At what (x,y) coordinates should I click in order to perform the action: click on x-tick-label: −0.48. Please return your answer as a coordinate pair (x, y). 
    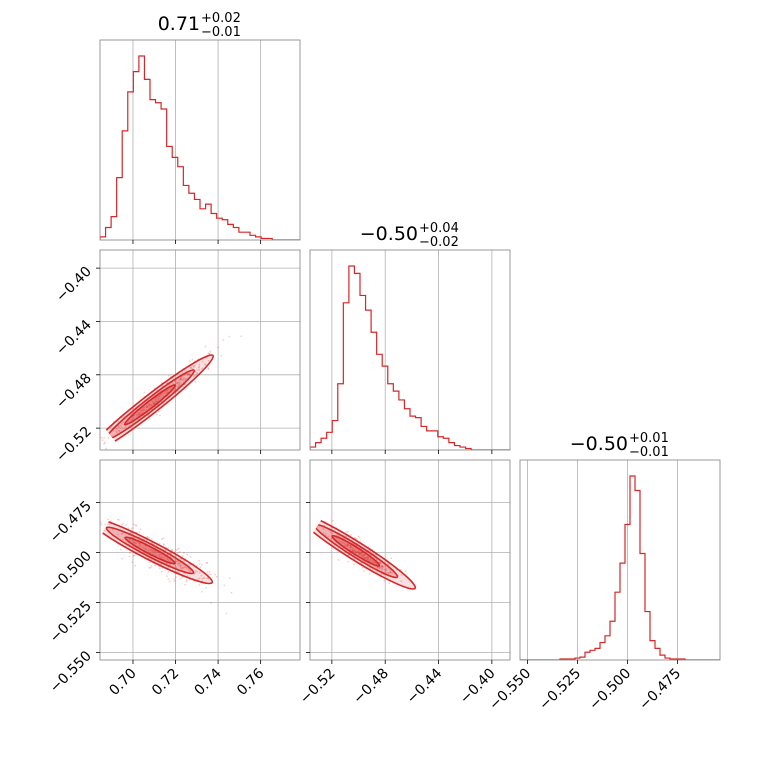
    Looking at the image, I should click on (371, 687).